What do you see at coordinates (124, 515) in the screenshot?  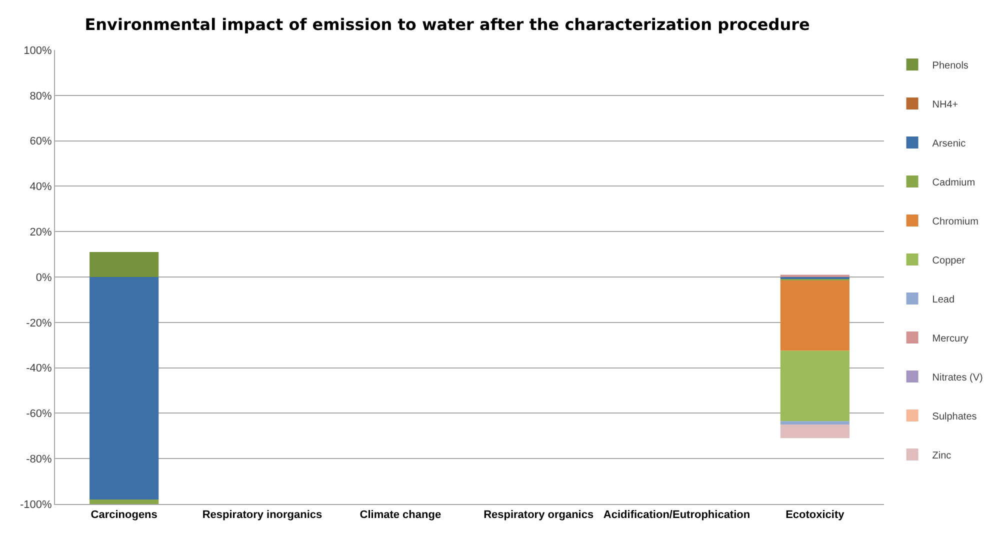 I see `x-tick-label: Carcinogens` at bounding box center [124, 515].